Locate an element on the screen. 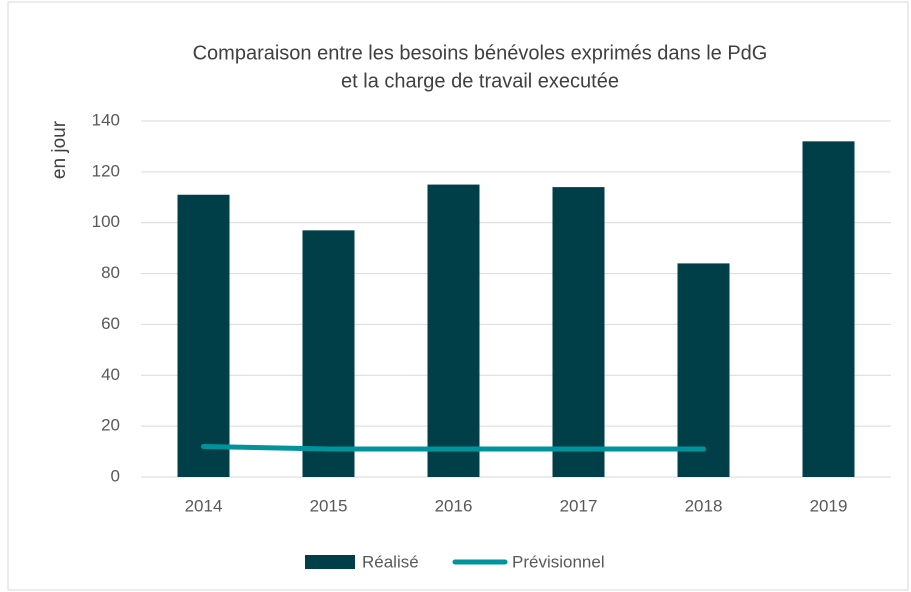 The image size is (911, 592). y-tick-label: 100 is located at coordinates (106, 221).